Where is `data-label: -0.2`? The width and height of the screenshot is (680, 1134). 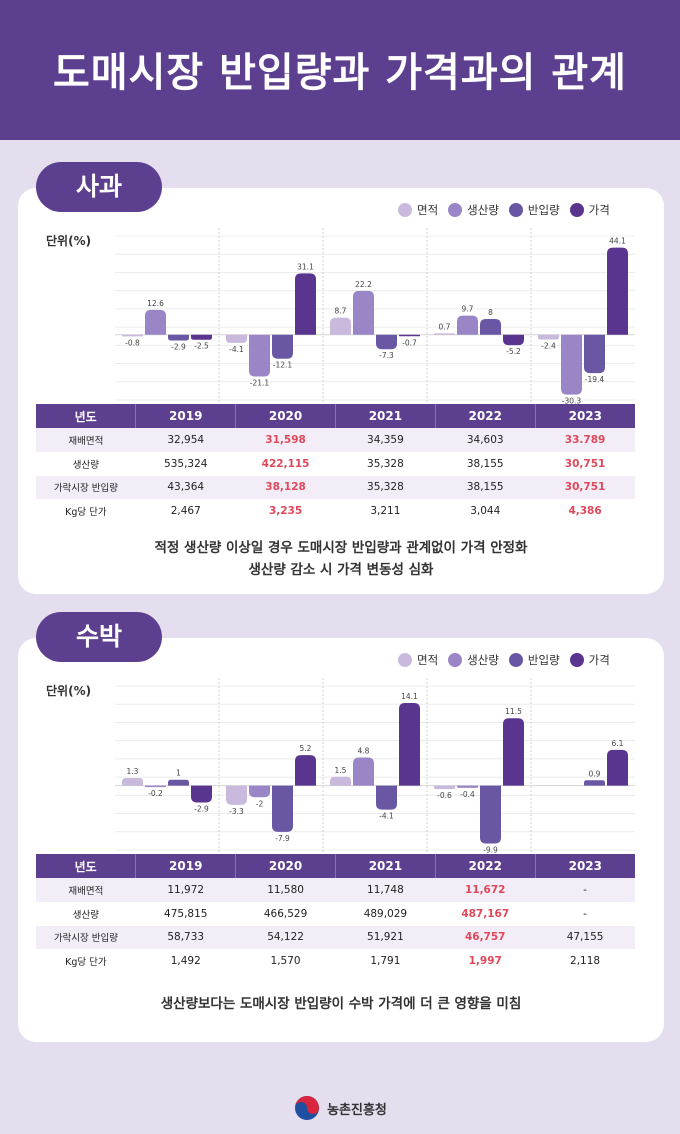 data-label: -0.2 is located at coordinates (155, 793).